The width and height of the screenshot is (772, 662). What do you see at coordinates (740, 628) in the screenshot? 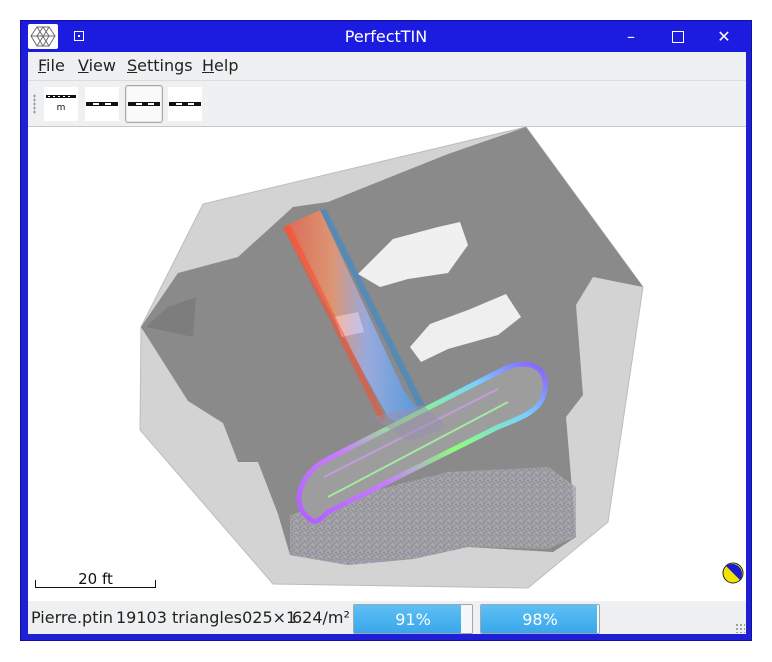
I see `size-grip-handle` at bounding box center [740, 628].